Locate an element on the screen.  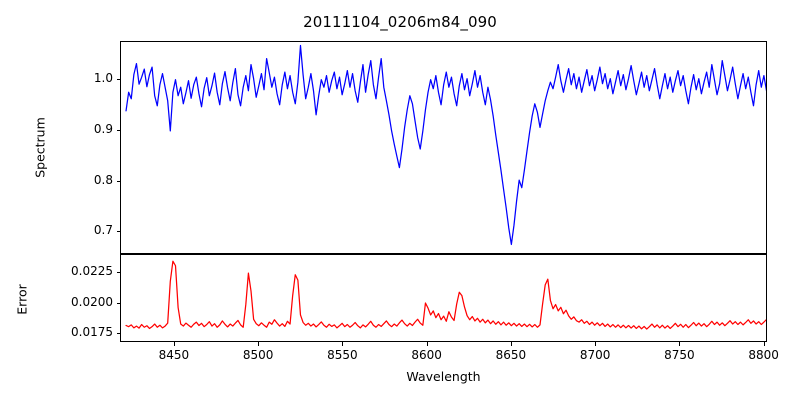
error-axis-label: Error is located at coordinates (22, 299).